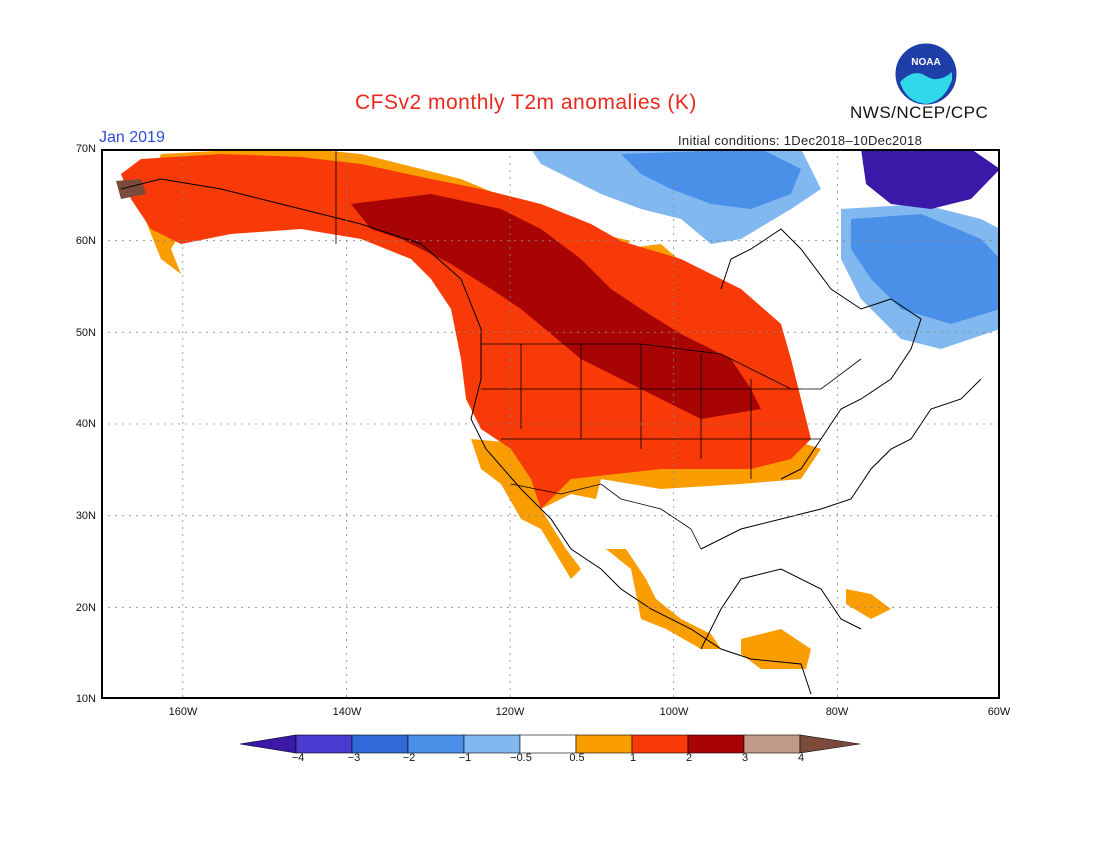  I want to click on colorbar-label-neg2: −2, so click(409, 758).